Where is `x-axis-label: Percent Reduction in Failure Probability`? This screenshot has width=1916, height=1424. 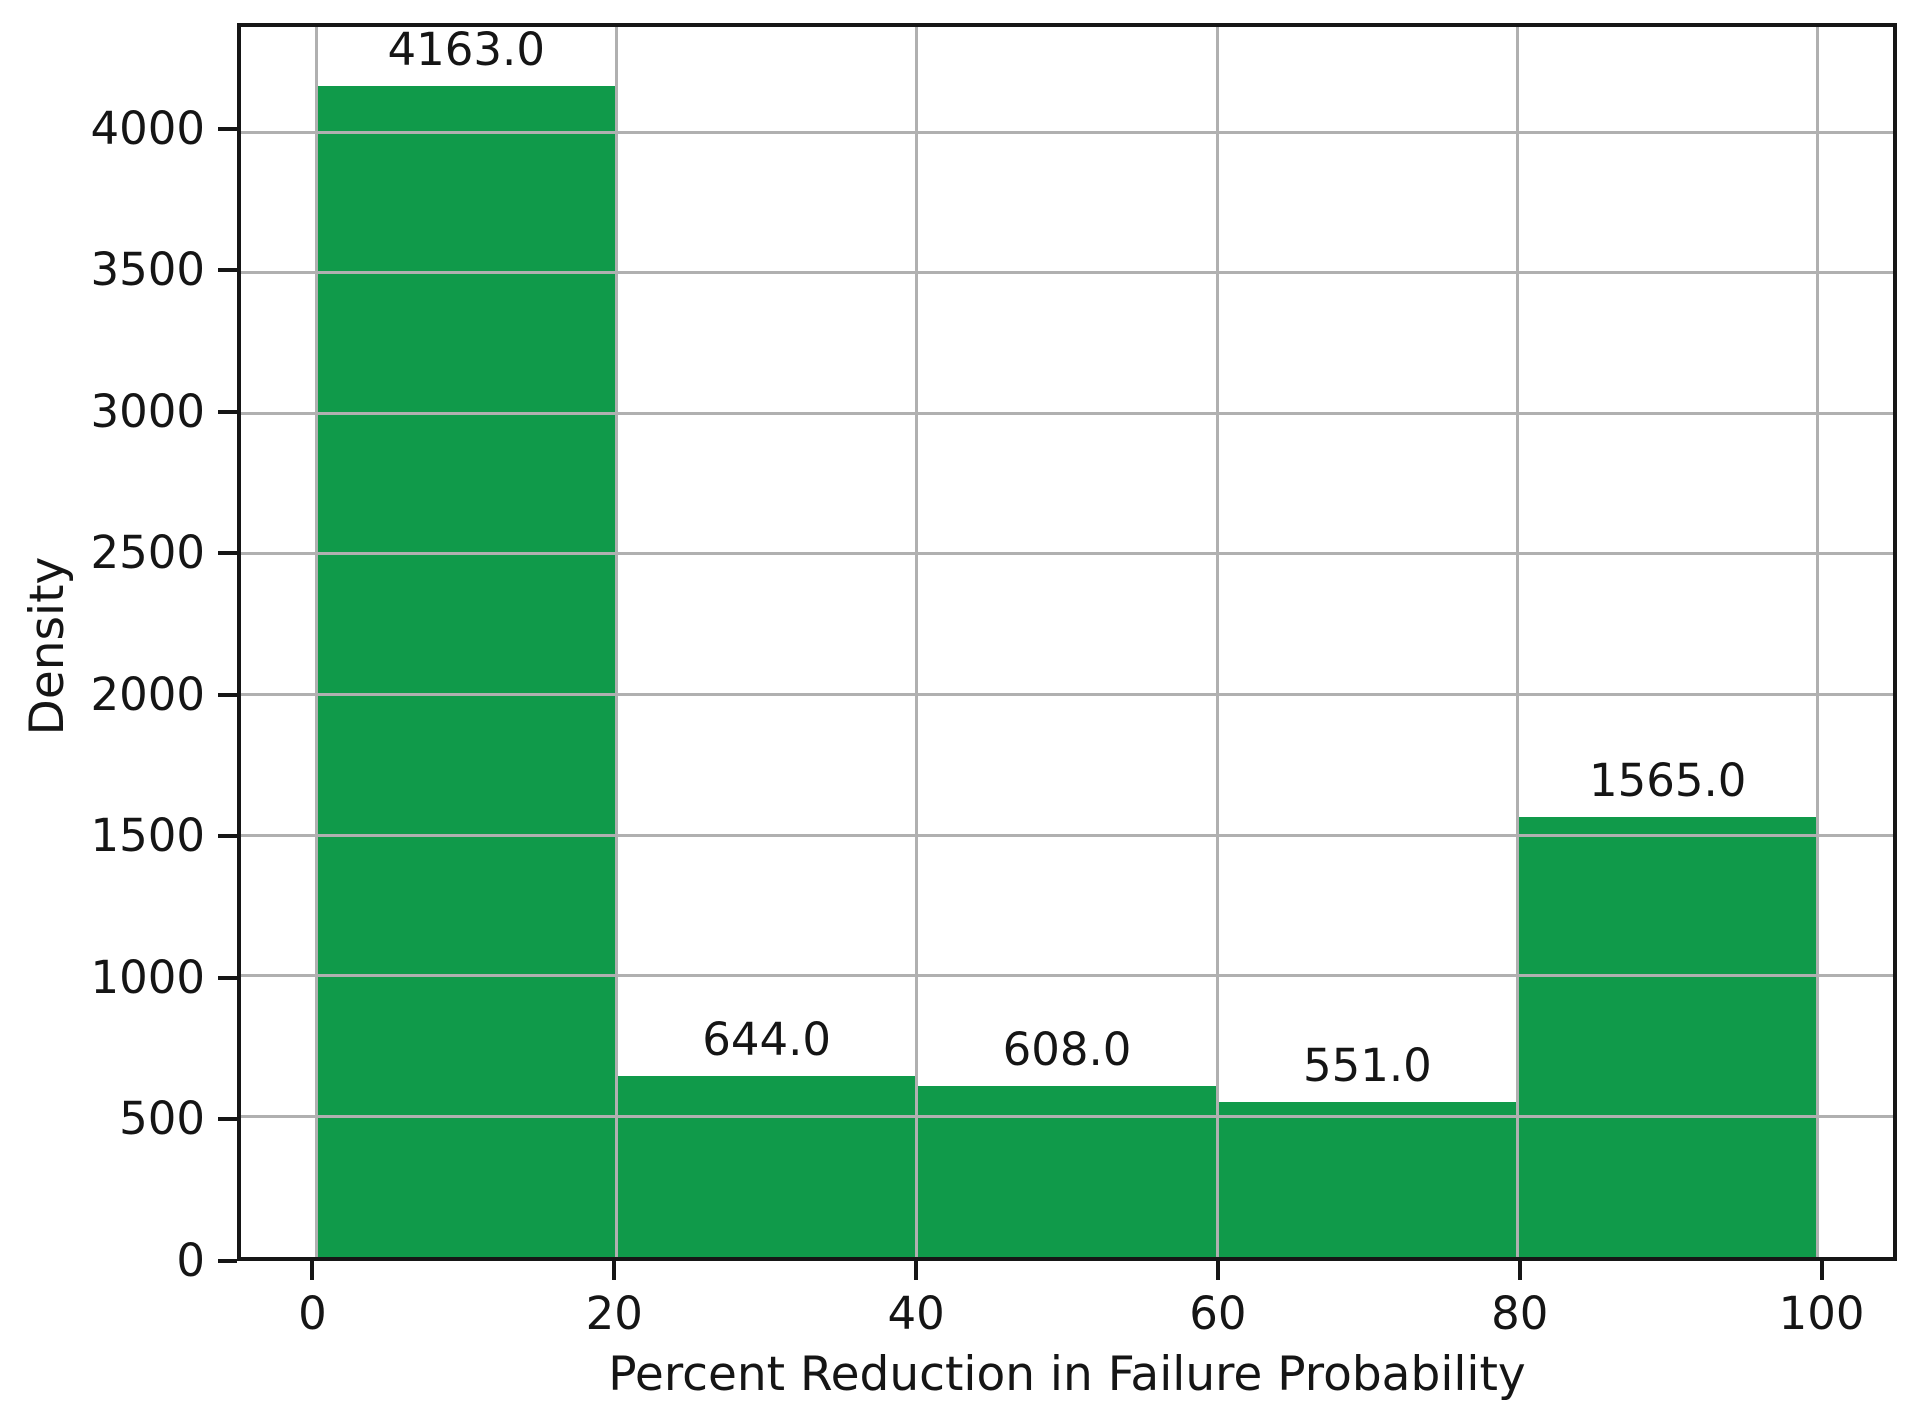 x-axis-label: Percent Reduction in Failure Probability is located at coordinates (1067, 1374).